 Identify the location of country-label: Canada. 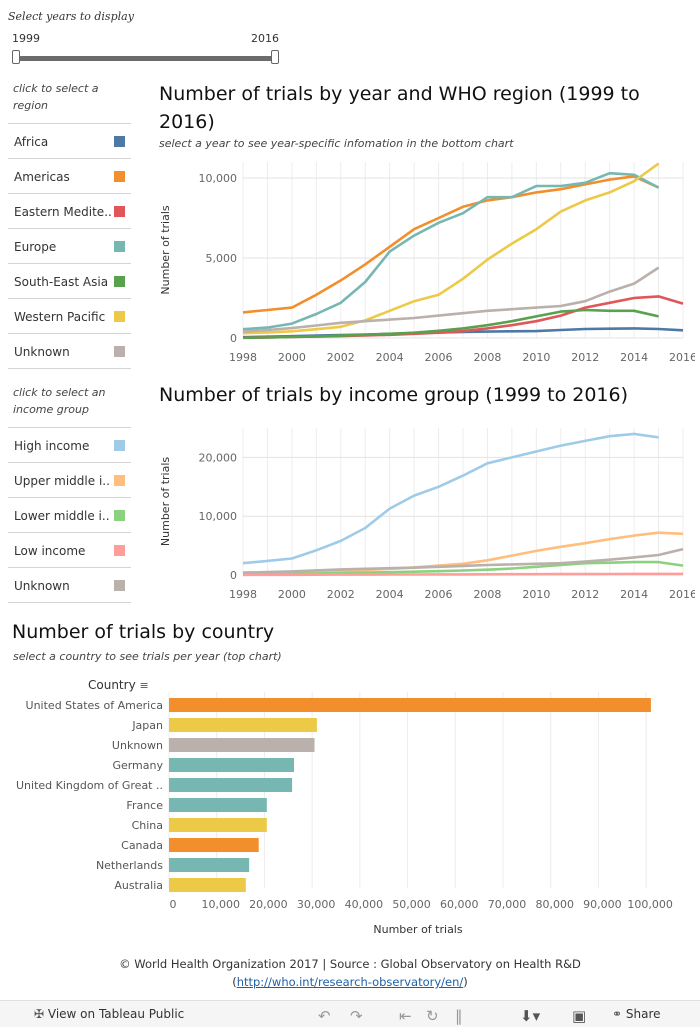
(142, 845).